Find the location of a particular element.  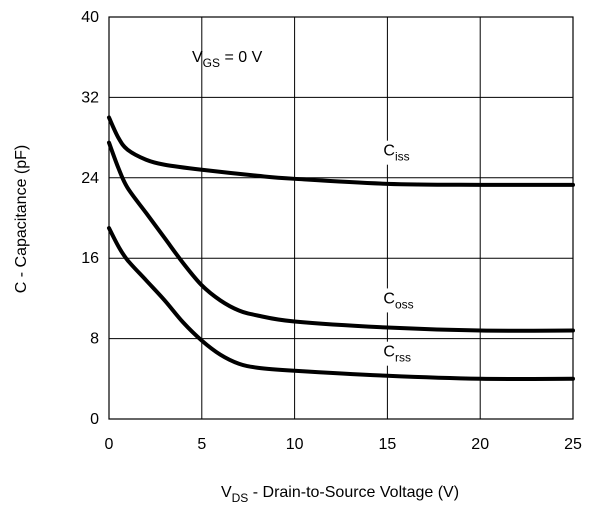

annotation-sub: GS is located at coordinates (211, 63).